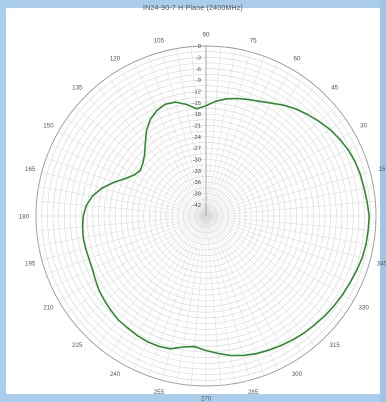 This screenshot has width=386, height=402. I want to click on angle-tick-label: 210, so click(48, 307).